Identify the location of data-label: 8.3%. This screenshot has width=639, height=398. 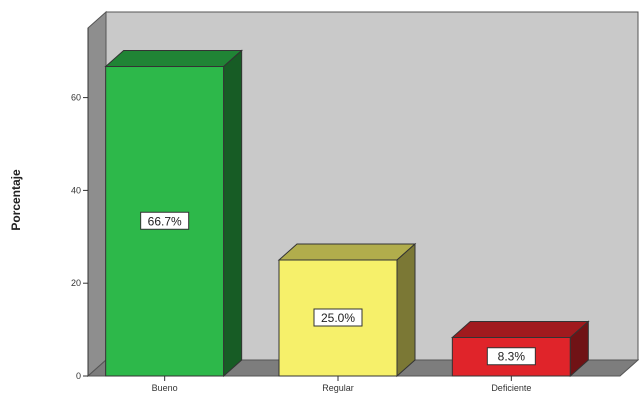
(512, 357).